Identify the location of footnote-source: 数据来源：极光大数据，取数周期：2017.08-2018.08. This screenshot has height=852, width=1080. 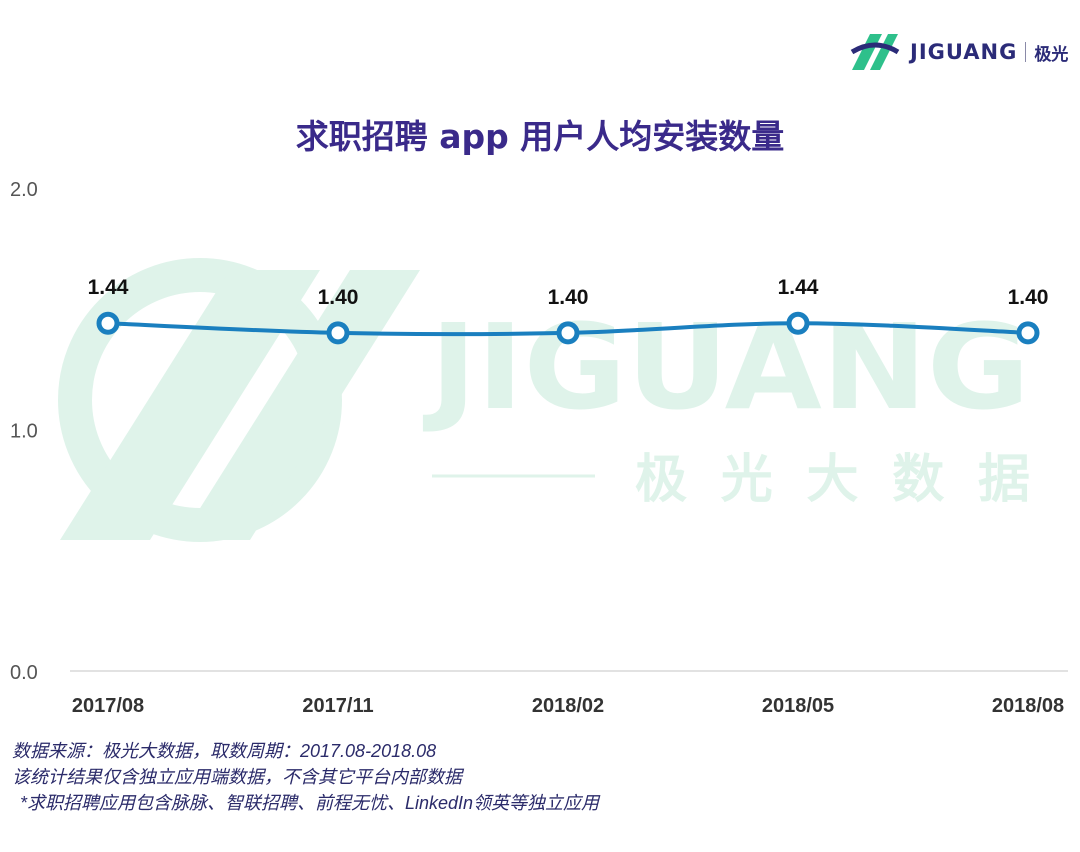
(224, 751).